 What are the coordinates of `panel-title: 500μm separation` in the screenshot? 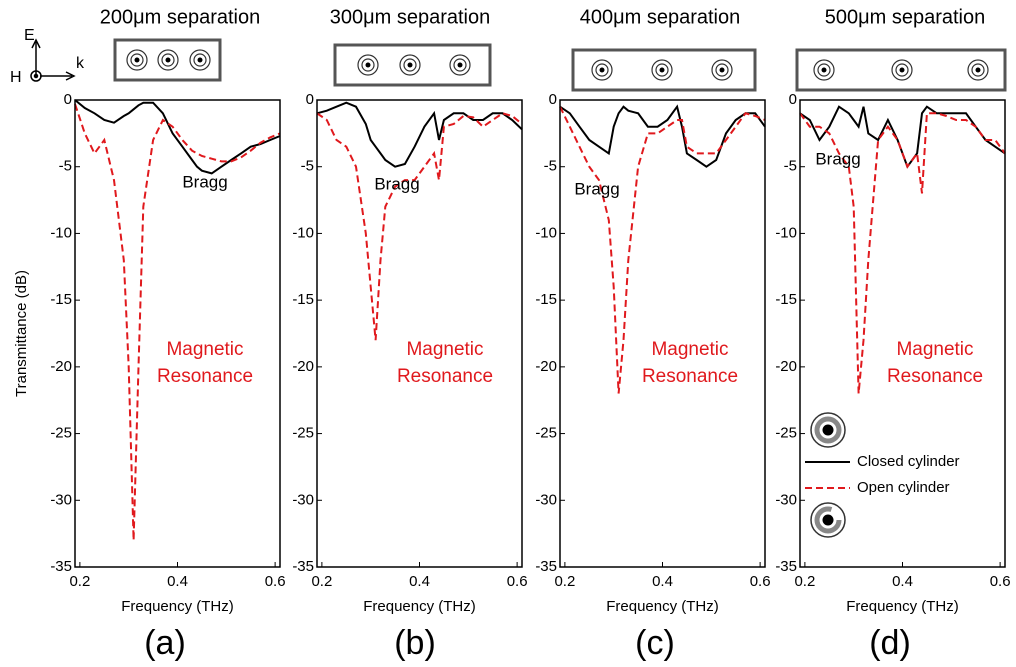 It's located at (905, 17).